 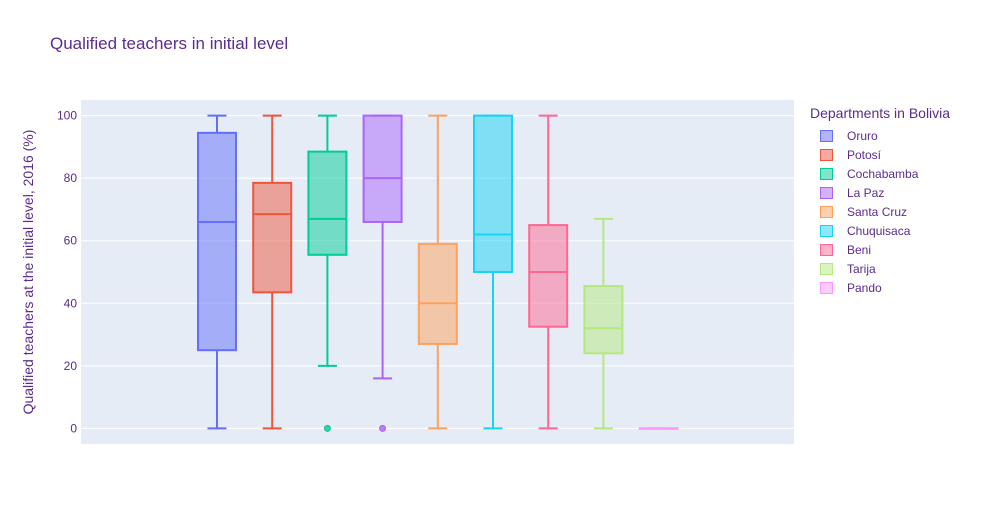 I want to click on legend-label: Cochabamba, so click(x=883, y=173).